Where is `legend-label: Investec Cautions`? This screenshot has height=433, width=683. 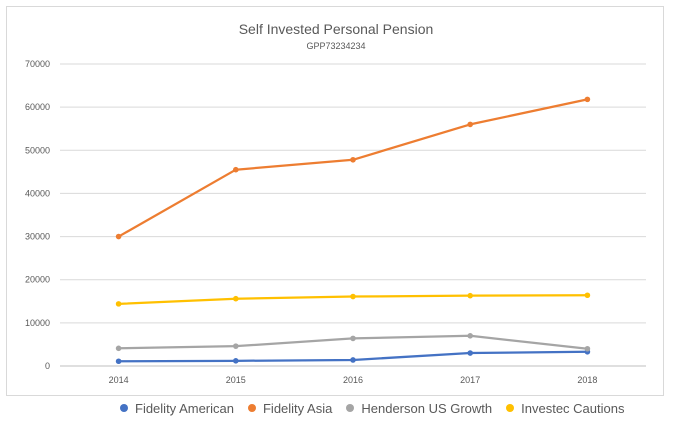 legend-label: Investec Cautions is located at coordinates (572, 408).